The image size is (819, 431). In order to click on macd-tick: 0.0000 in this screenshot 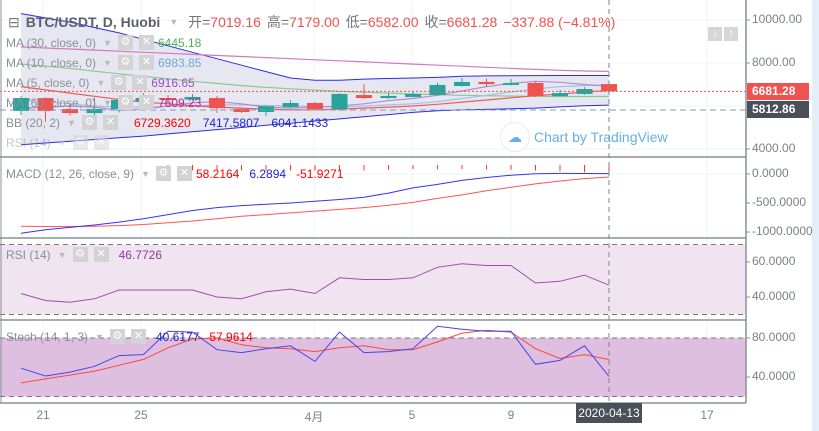, I will do `click(770, 173)`.